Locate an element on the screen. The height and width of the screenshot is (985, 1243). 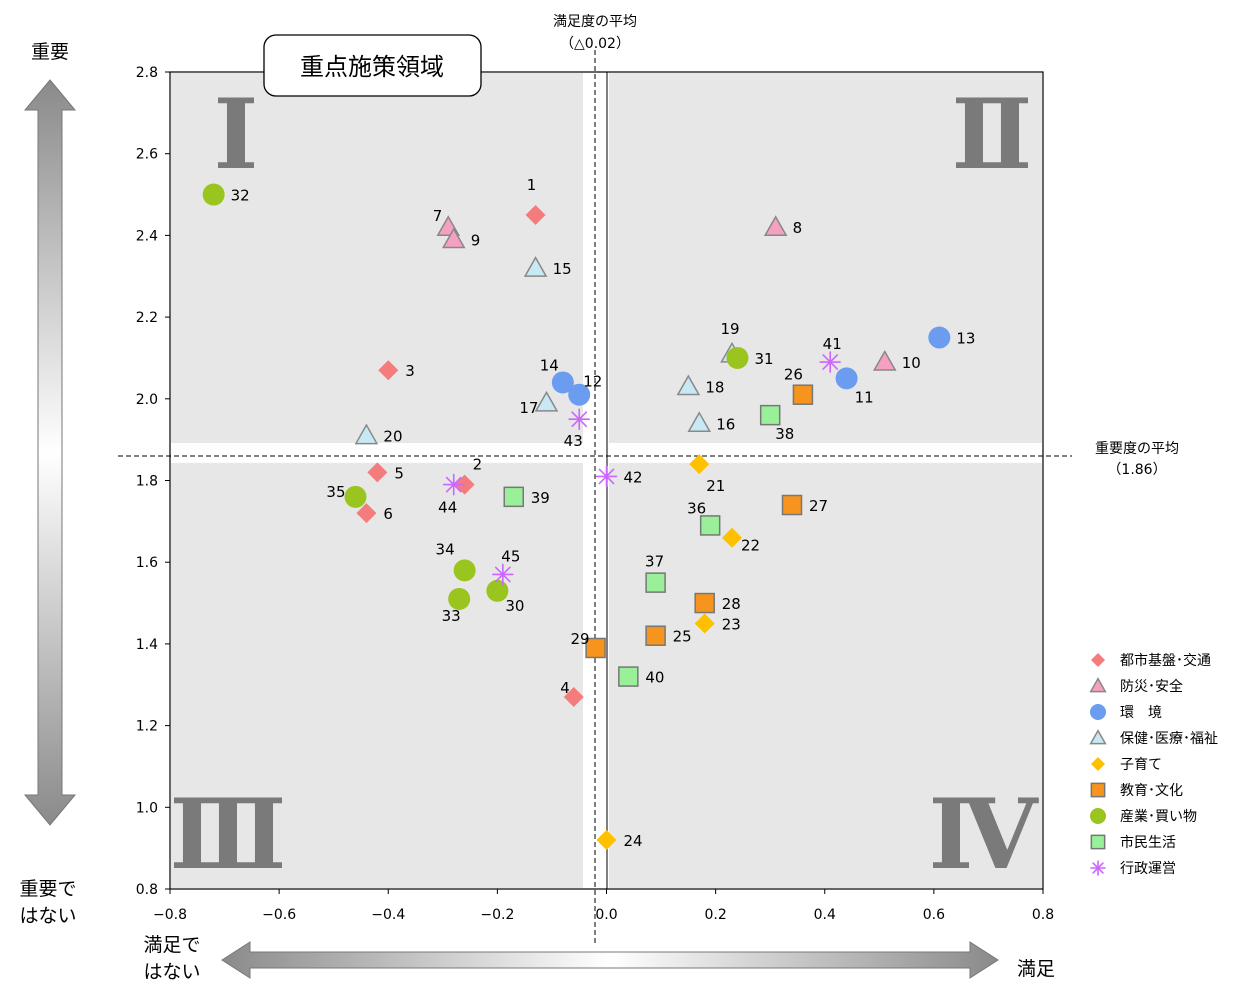
x-tick-label: 0.8 is located at coordinates (1043, 915).